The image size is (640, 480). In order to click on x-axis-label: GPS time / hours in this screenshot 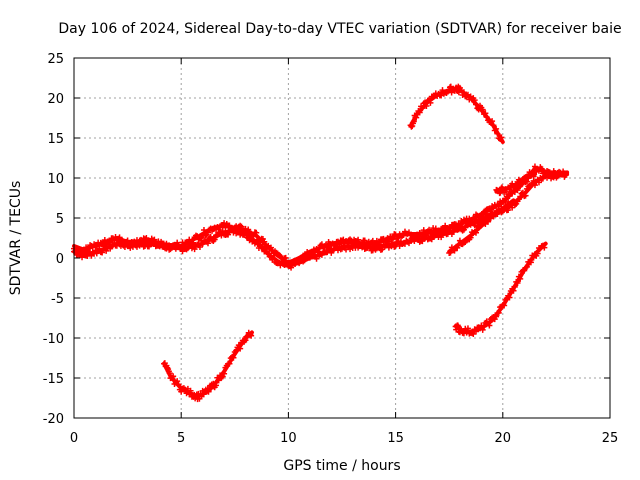, I will do `click(341, 466)`.